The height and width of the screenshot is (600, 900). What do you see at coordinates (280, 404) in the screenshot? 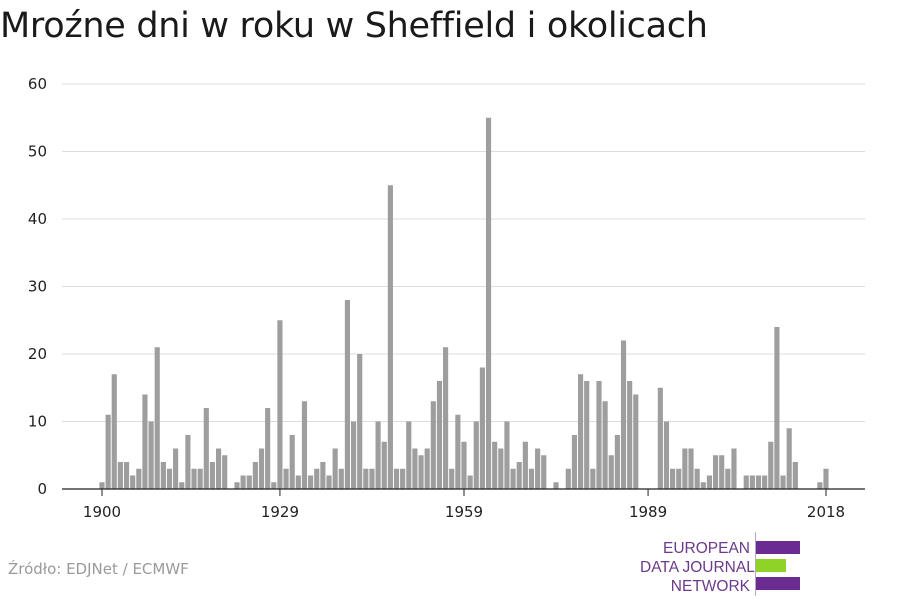
I see `bar-1929` at bounding box center [280, 404].